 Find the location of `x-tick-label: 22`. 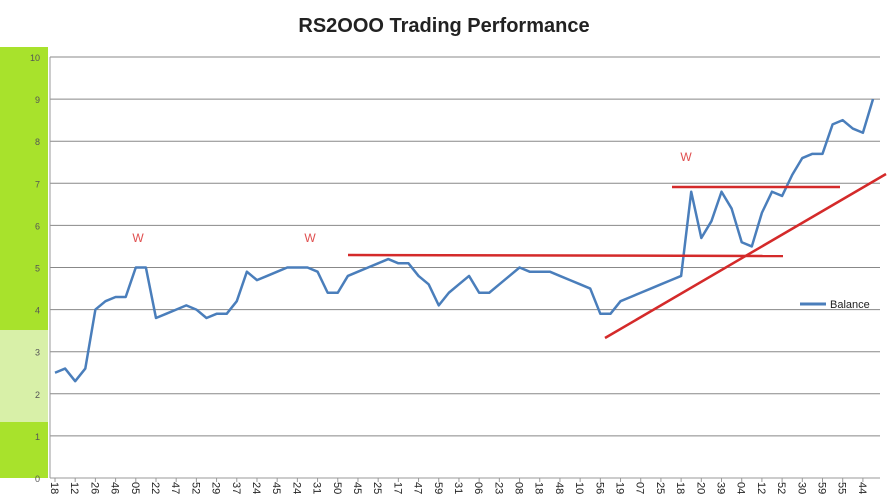

x-tick-label: 22 is located at coordinates (155, 488).